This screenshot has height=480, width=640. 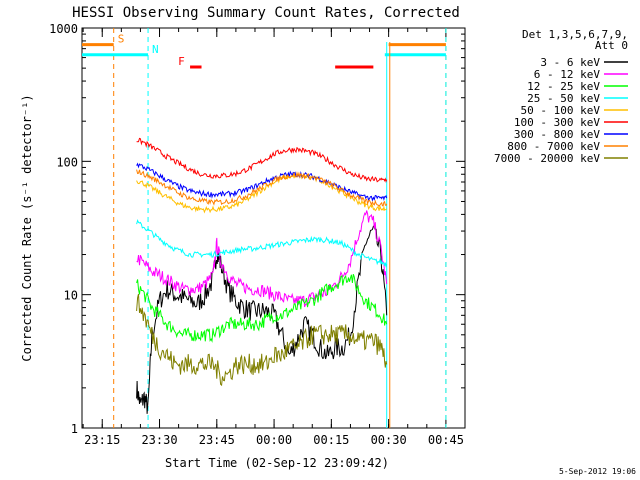 What do you see at coordinates (597, 471) in the screenshot?
I see `footer-timestamp: 5-Sep-2012 19:06` at bounding box center [597, 471].